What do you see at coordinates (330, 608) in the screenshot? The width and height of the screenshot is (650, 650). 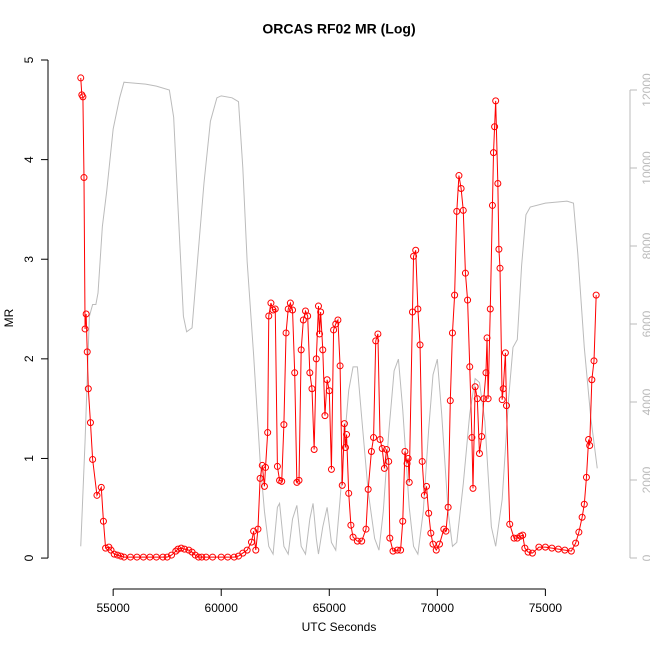 I see `x-tick-label: 65000` at bounding box center [330, 608].